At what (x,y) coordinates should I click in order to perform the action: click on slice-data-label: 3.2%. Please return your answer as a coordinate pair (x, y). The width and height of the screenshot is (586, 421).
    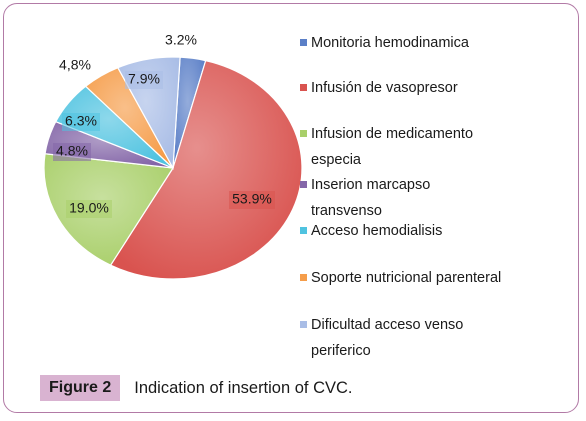
    Looking at the image, I should click on (181, 40).